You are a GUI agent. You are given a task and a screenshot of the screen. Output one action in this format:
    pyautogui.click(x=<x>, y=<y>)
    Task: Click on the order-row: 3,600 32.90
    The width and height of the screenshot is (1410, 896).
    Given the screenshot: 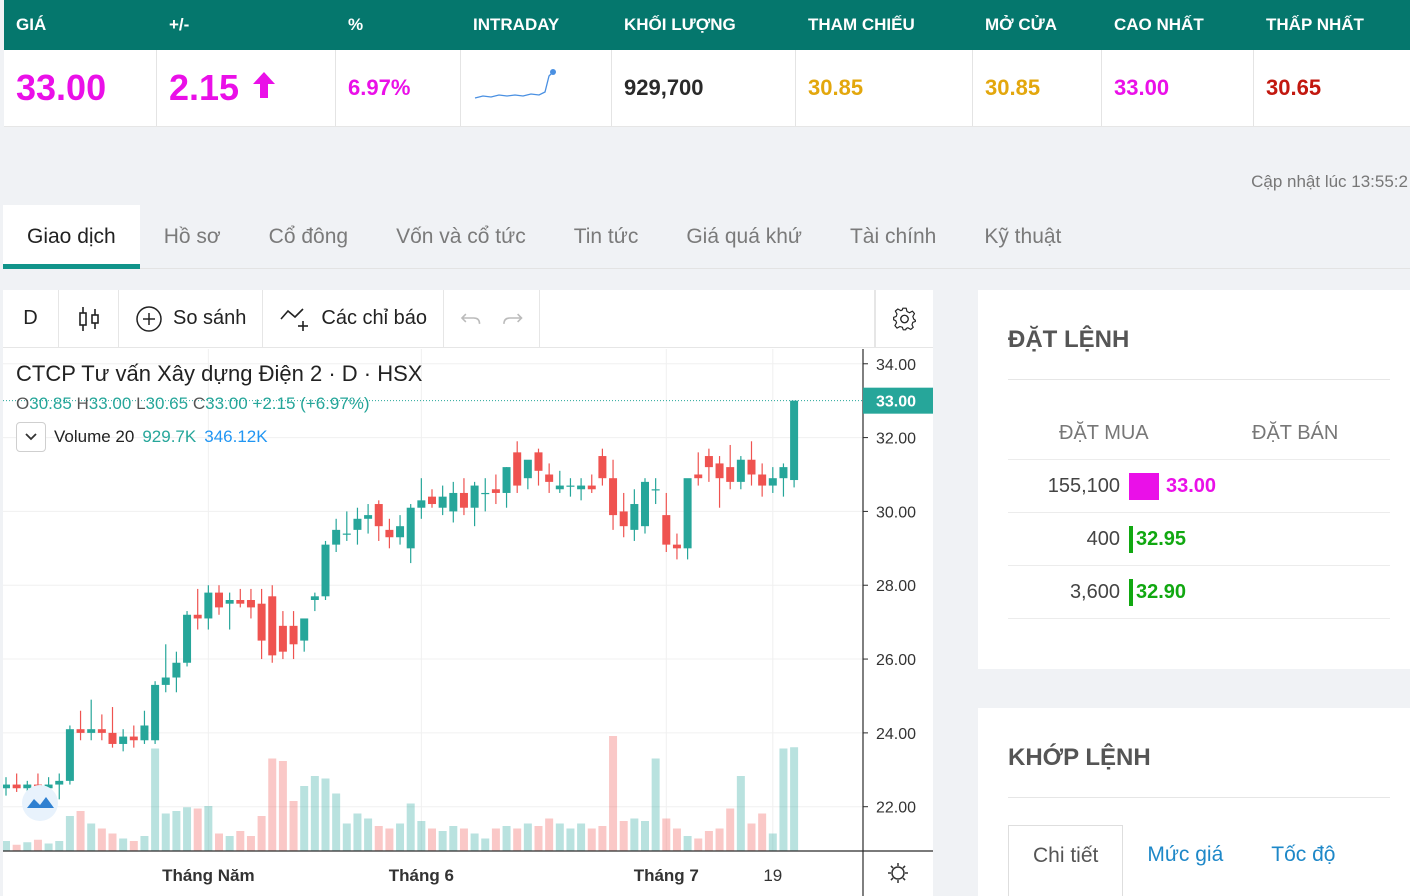 What is the action you would take?
    pyautogui.click(x=1199, y=592)
    